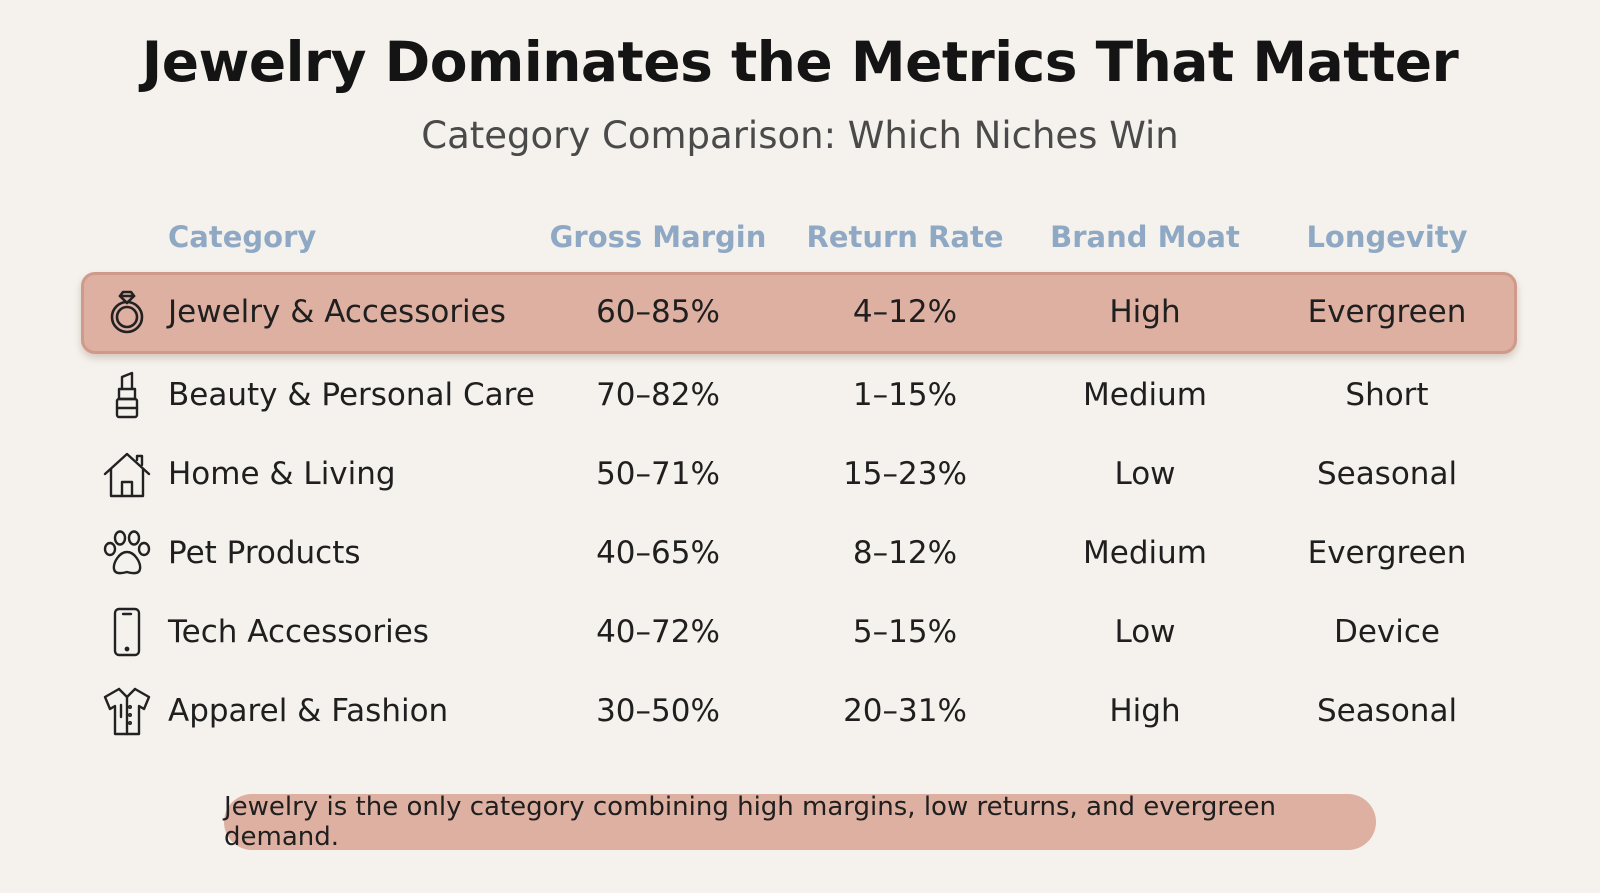  Describe the element at coordinates (800, 135) in the screenshot. I see `page-subtitle: Category Comparison: Which Niches Win` at that location.